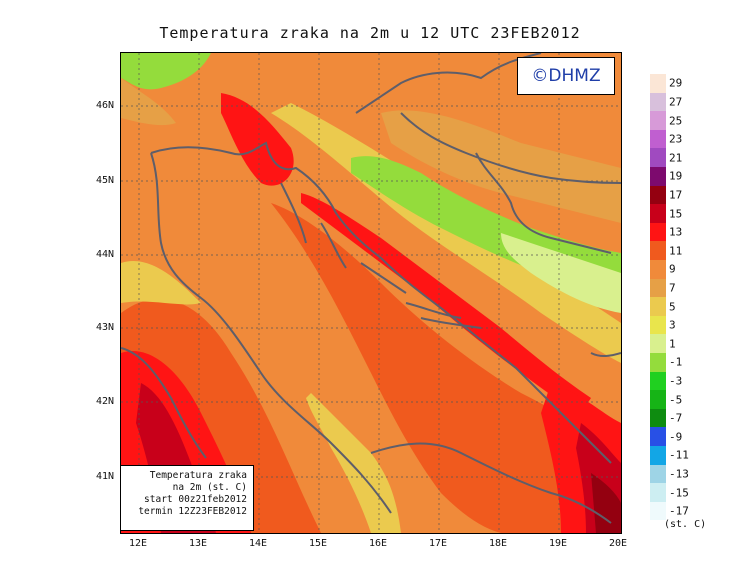  I want to click on legend-label: 5, so click(672, 306).